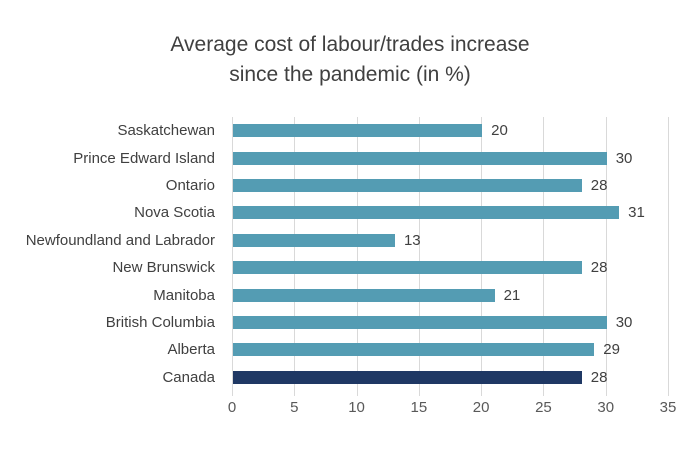 This screenshot has width=700, height=450. What do you see at coordinates (144, 158) in the screenshot?
I see `category-label: Prince Edward Island` at bounding box center [144, 158].